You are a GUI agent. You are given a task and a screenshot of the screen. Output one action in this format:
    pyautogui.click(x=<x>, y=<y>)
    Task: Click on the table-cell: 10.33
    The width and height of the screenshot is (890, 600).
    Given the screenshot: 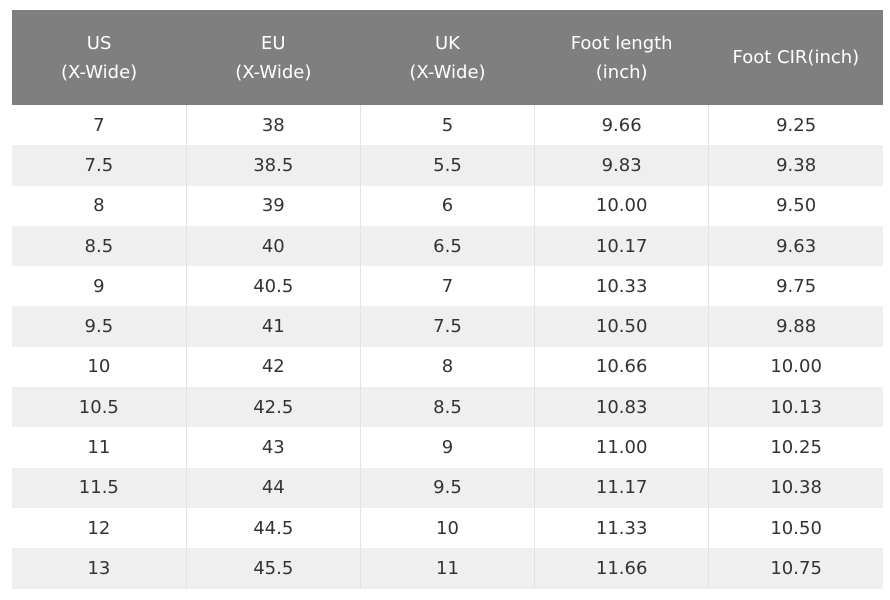 What is the action you would take?
    pyautogui.click(x=621, y=286)
    